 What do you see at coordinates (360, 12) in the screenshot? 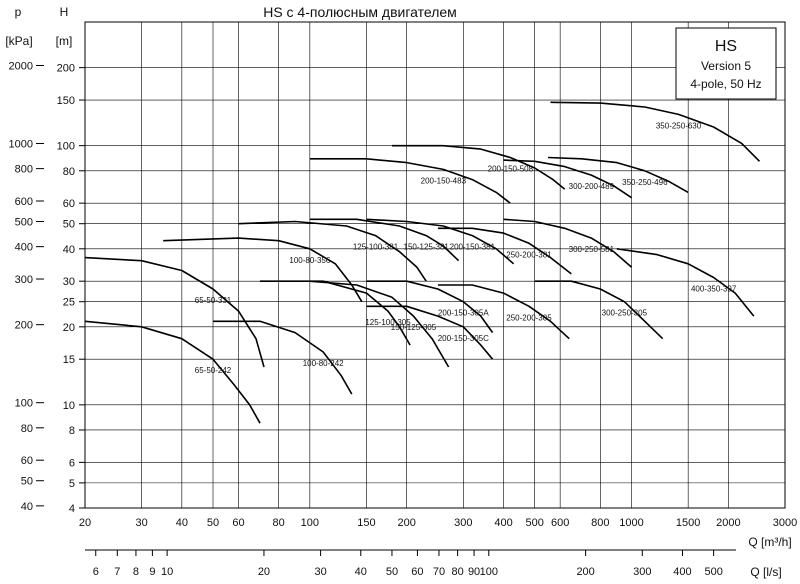
I see `chart-title: HS с 4-полюсным двигателем` at bounding box center [360, 12].